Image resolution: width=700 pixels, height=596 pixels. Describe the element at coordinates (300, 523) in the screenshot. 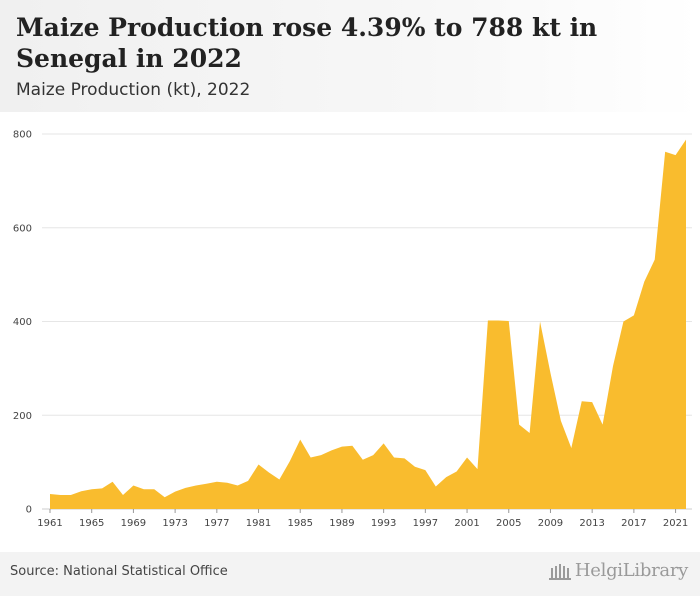

I see `x-tick-label: 1985` at that location.